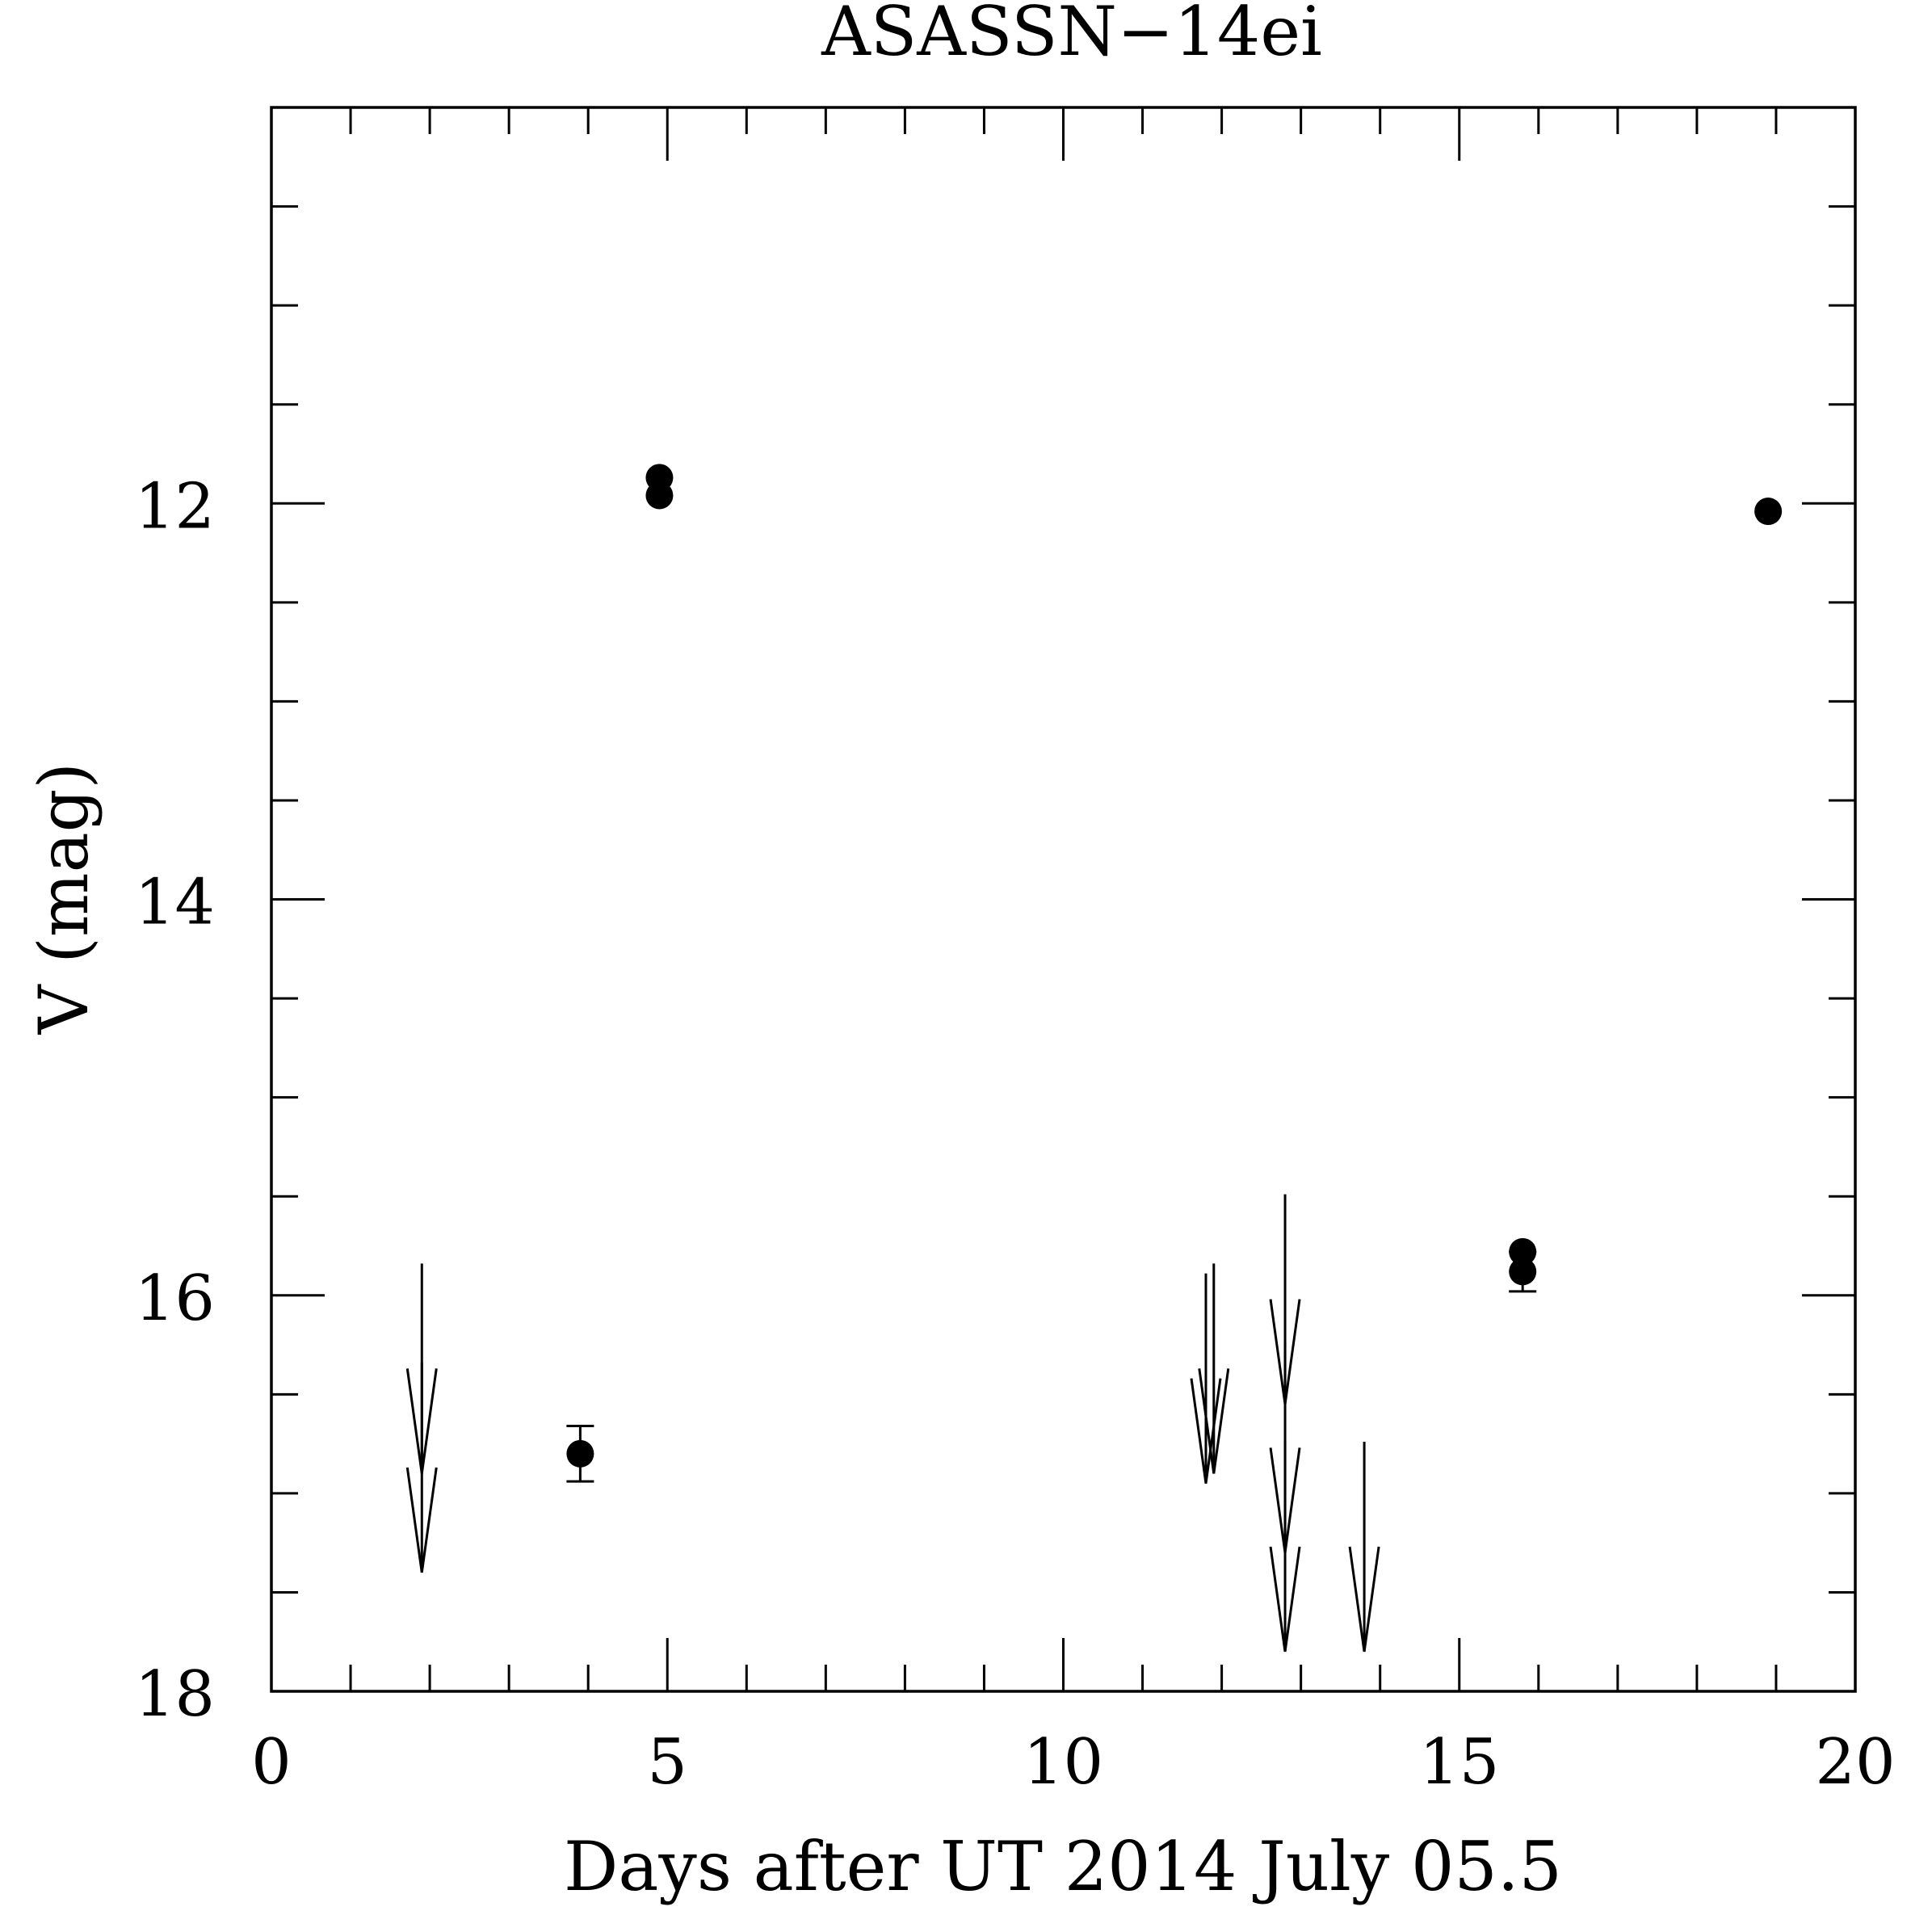  What do you see at coordinates (892, 1424) in the screenshot?
I see `upper-limit-arrows` at bounding box center [892, 1424].